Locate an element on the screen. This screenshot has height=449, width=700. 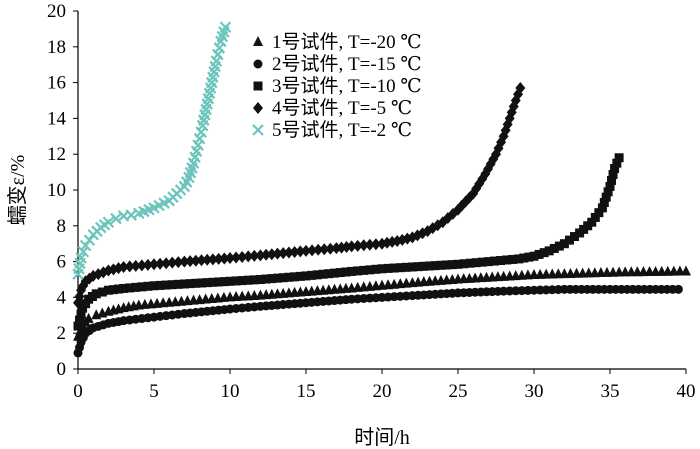
y-tick-label: 16 is located at coordinates (56, 83).